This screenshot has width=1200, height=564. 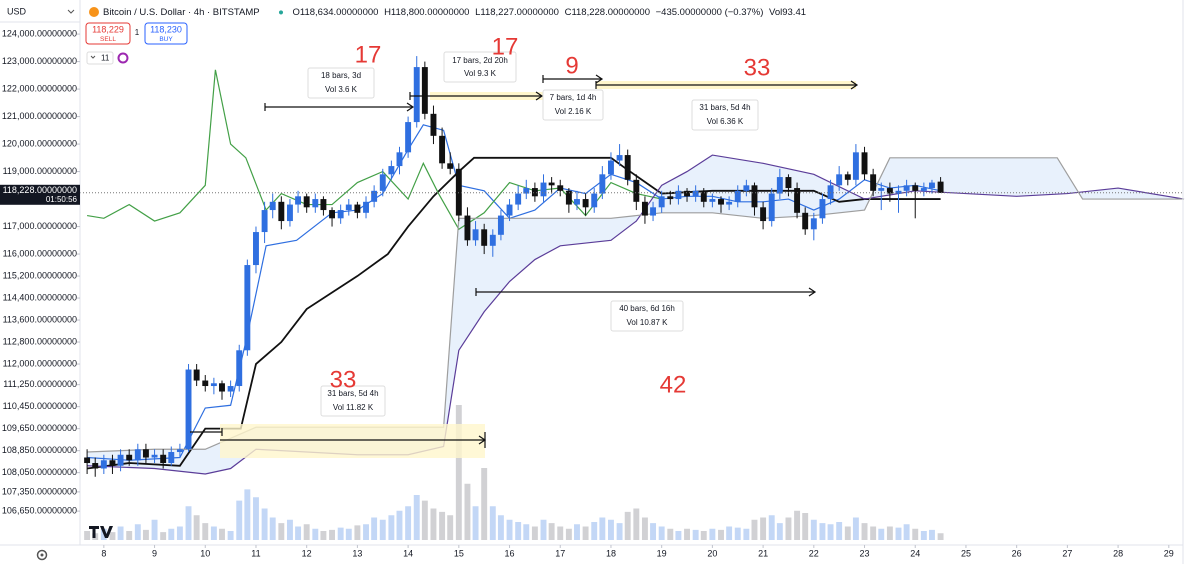 What do you see at coordinates (108, 29) in the screenshot?
I see `sell-price: 118,229` at bounding box center [108, 29].